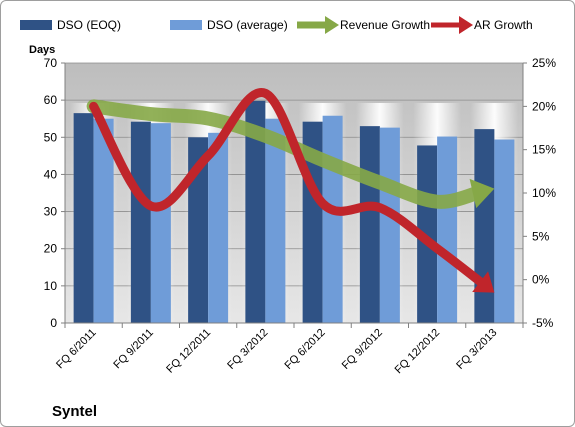 This screenshot has width=575, height=427. I want to click on x-tick-label: FQ 9/2011, so click(133, 349).